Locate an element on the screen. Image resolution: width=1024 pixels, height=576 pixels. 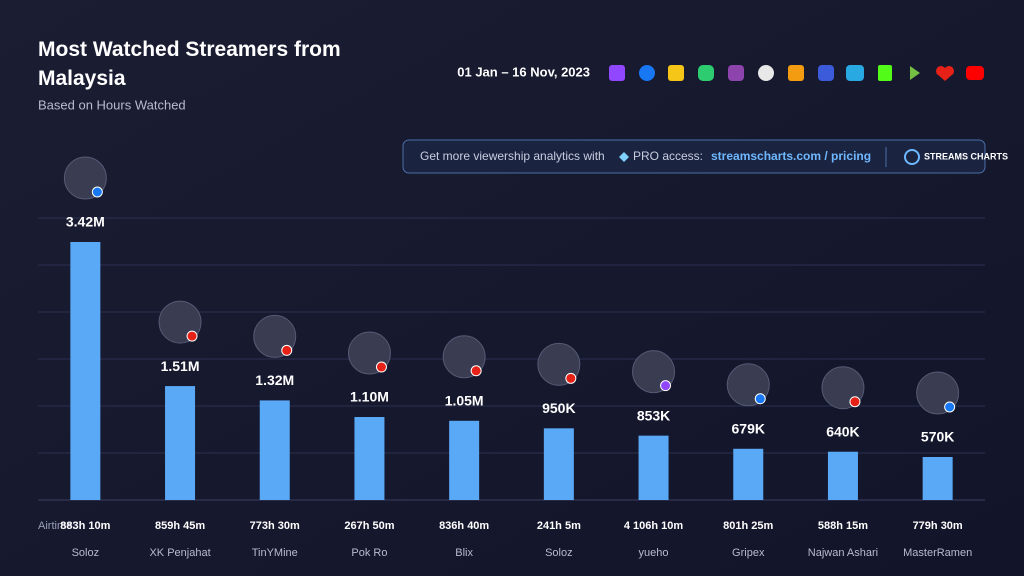
chart-title: Most Watched Streamers from Malaysia is located at coordinates (192, 64).